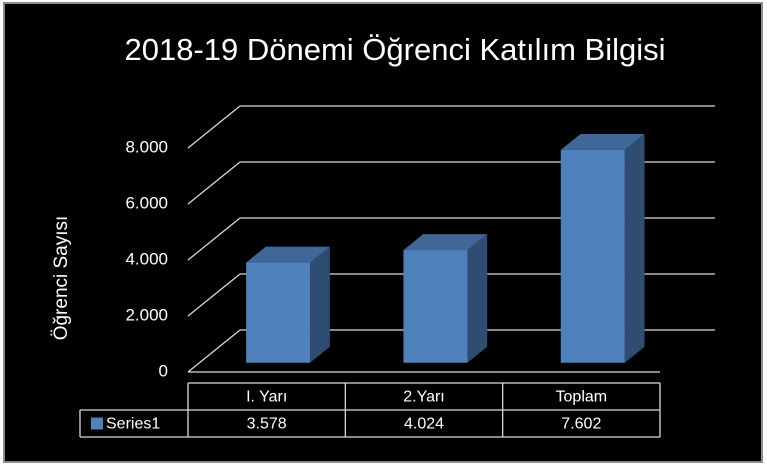 This screenshot has height=465, width=767. I want to click on y-tick-label: 0, so click(163, 370).